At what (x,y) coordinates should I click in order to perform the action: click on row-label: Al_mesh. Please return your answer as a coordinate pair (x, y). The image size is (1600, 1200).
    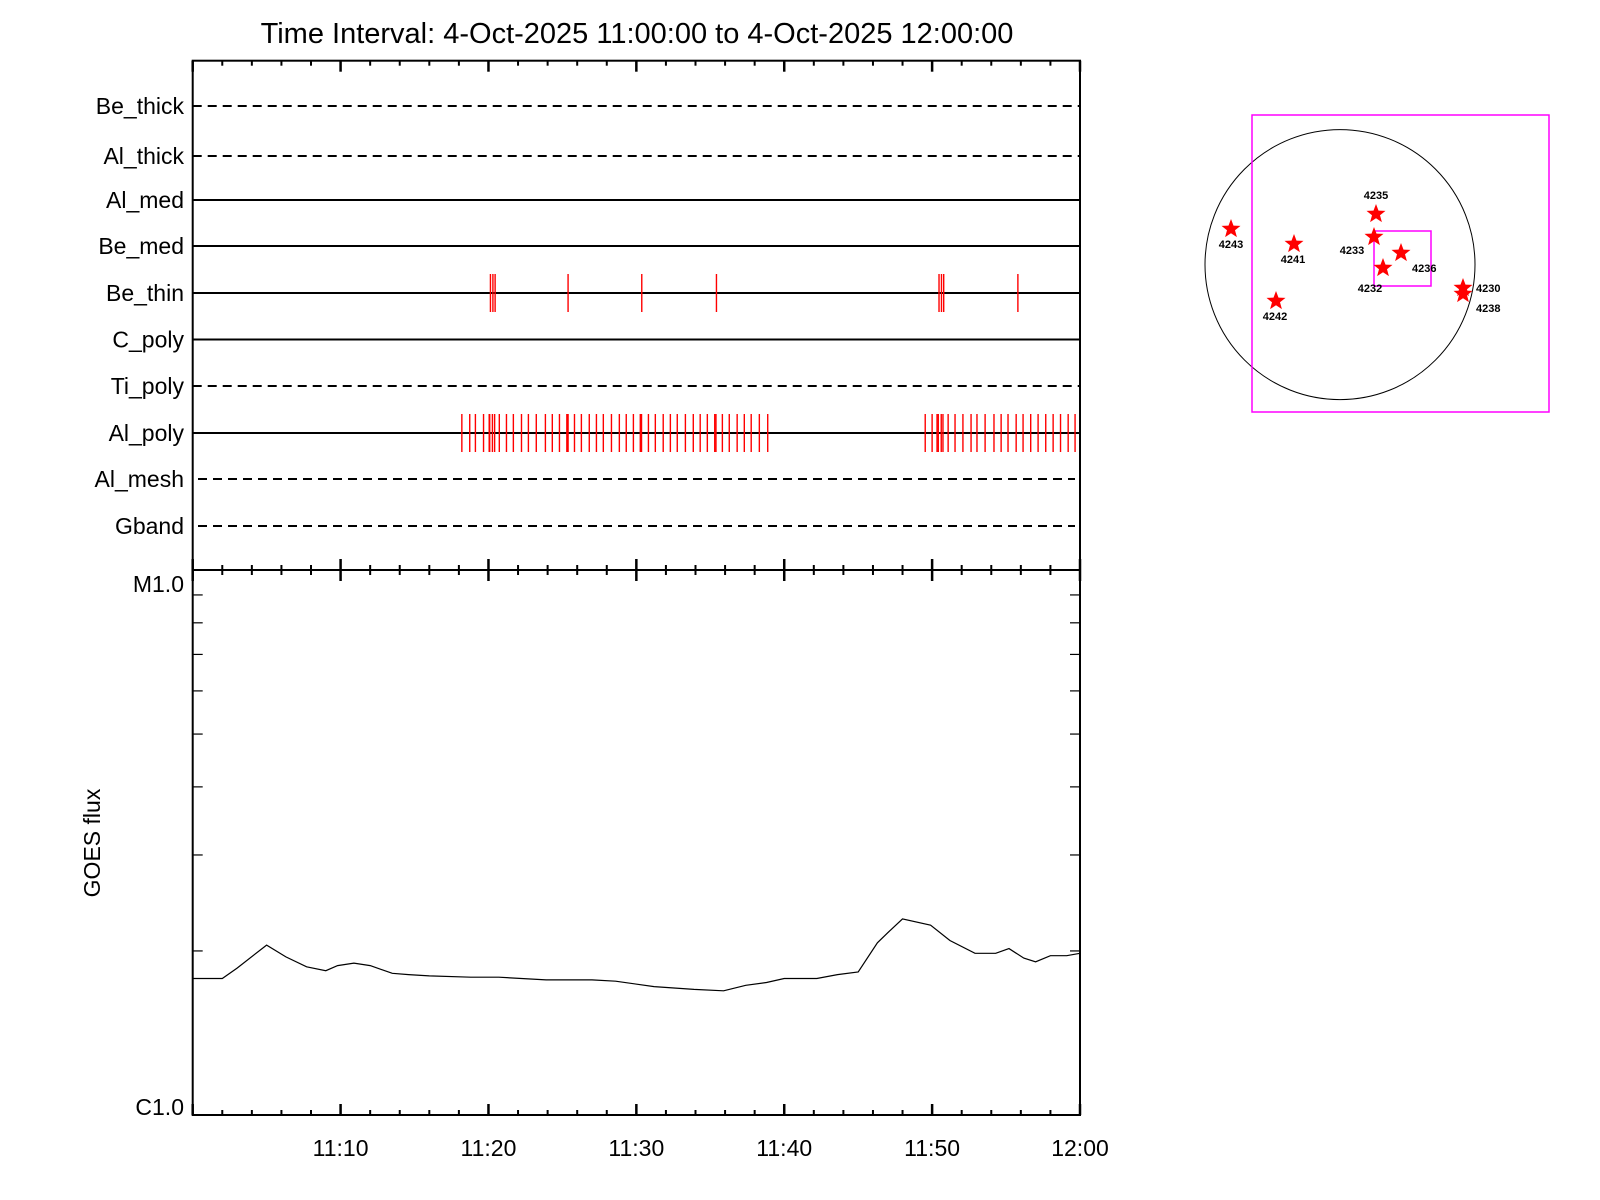
    Looking at the image, I should click on (139, 479).